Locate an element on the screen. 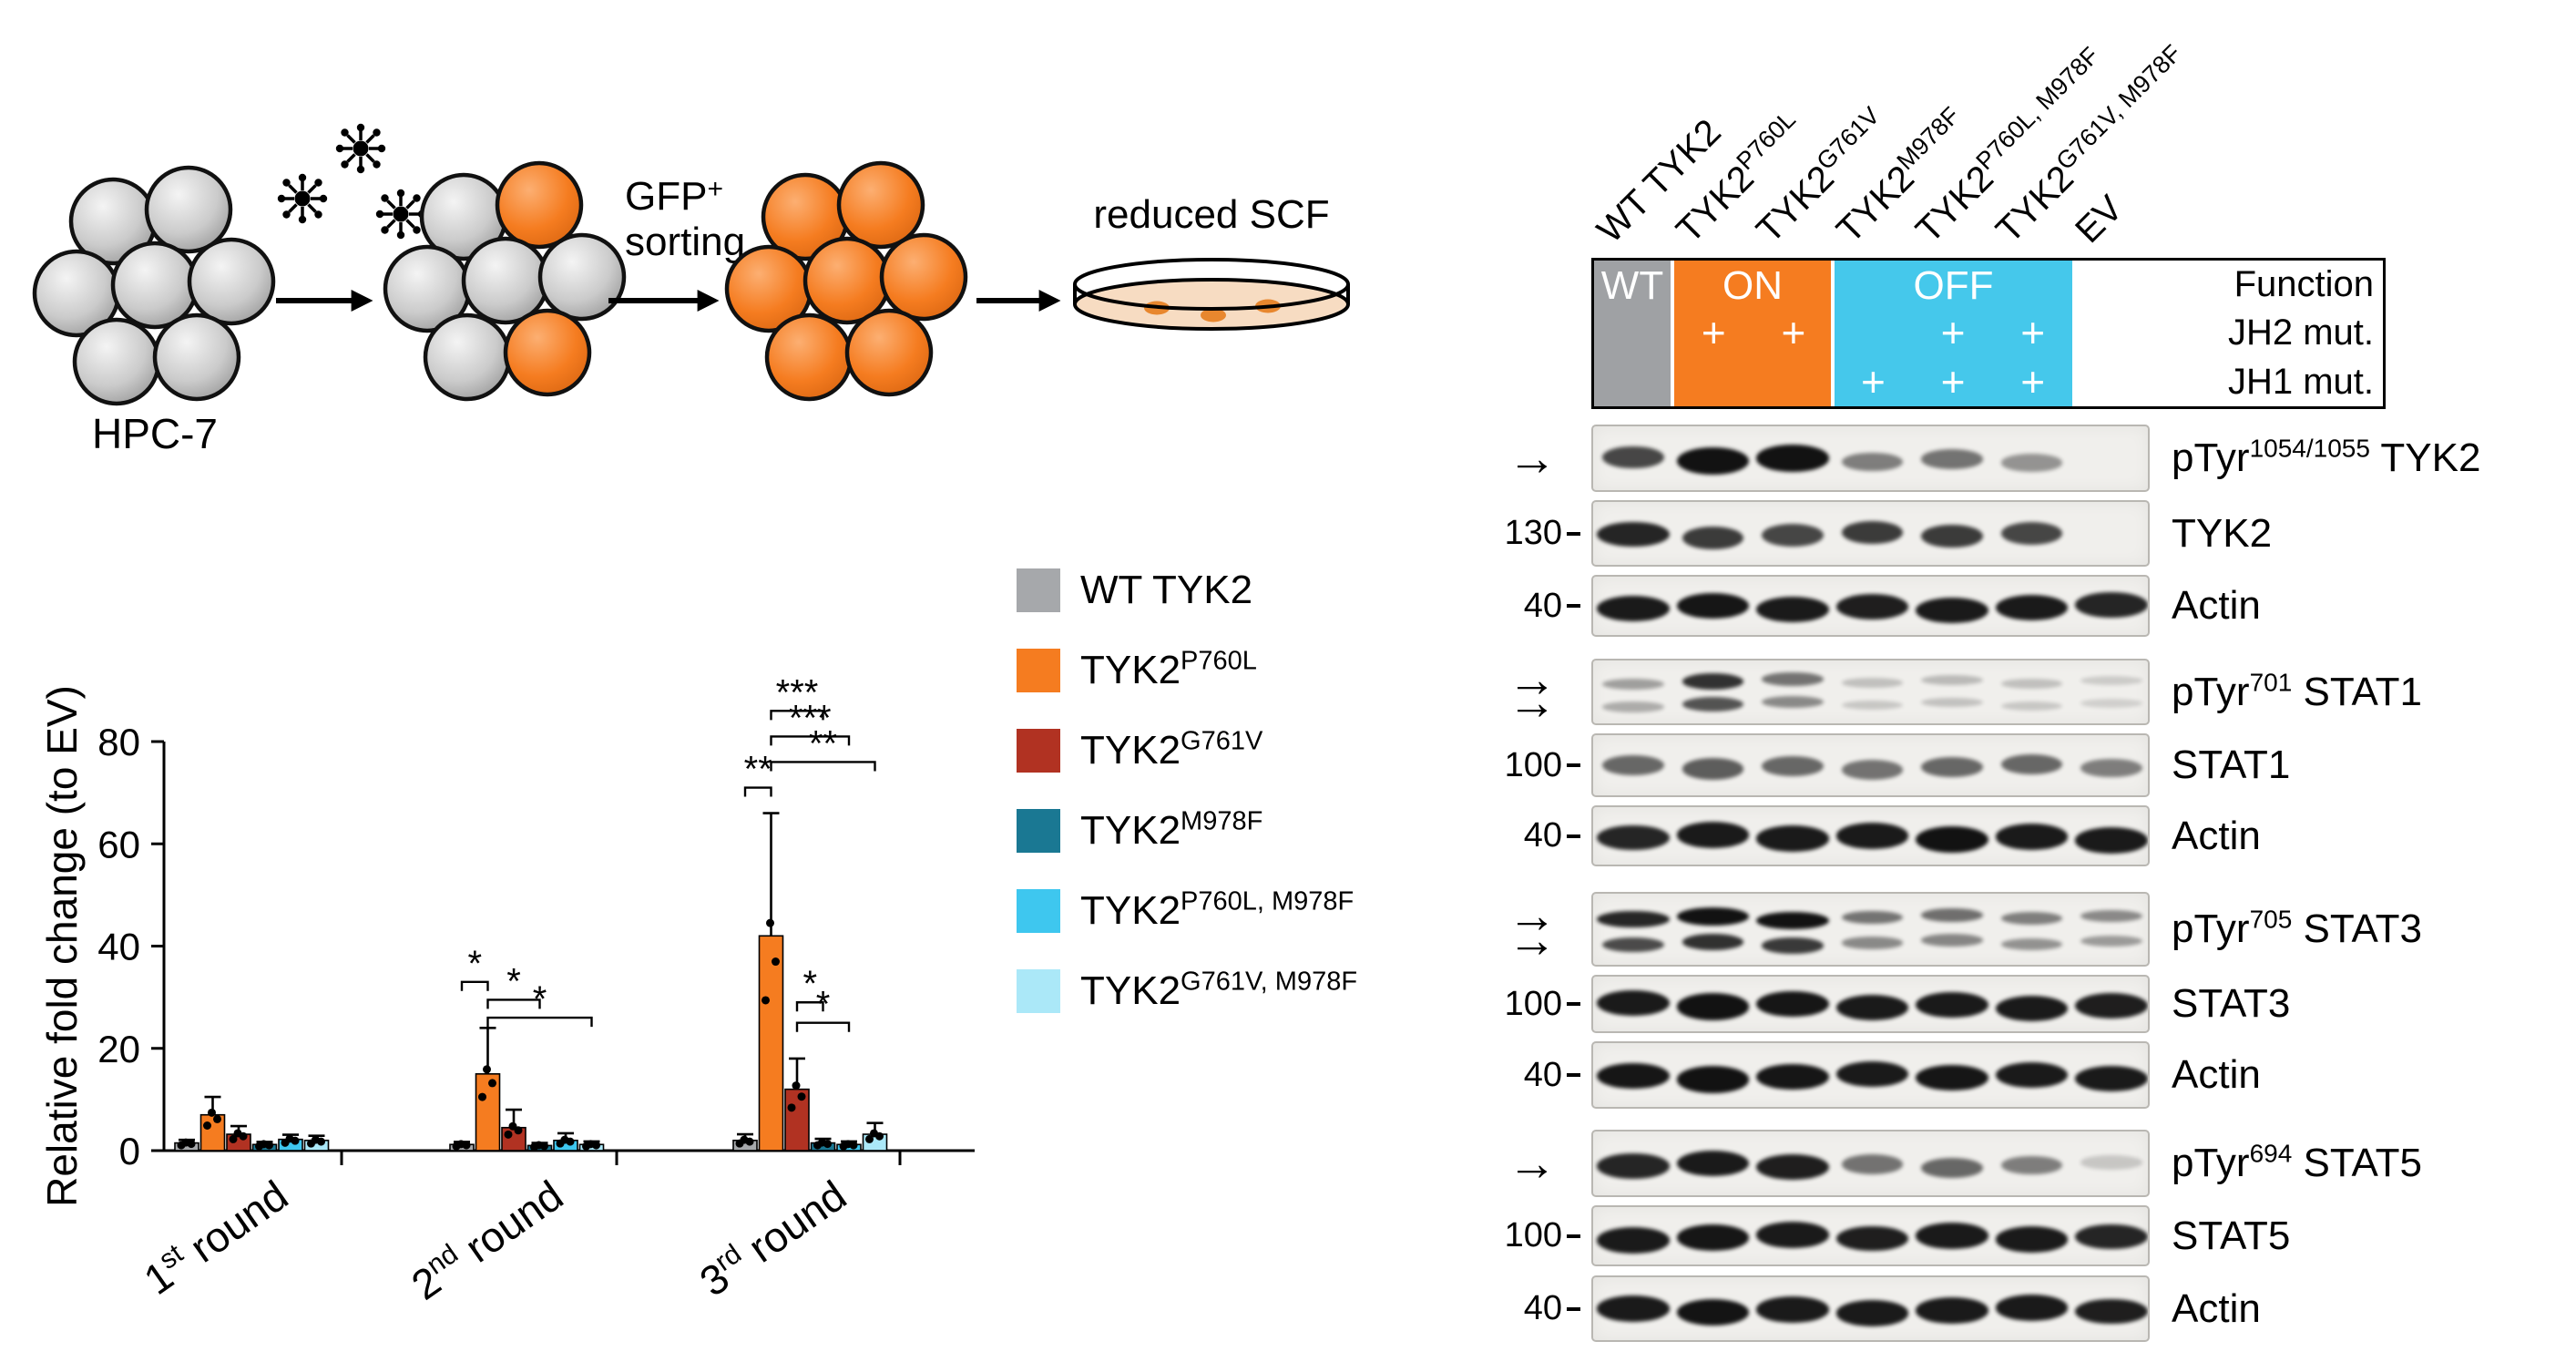 This screenshot has width=2576, height=1372. svg-text: 60 is located at coordinates (118, 844).